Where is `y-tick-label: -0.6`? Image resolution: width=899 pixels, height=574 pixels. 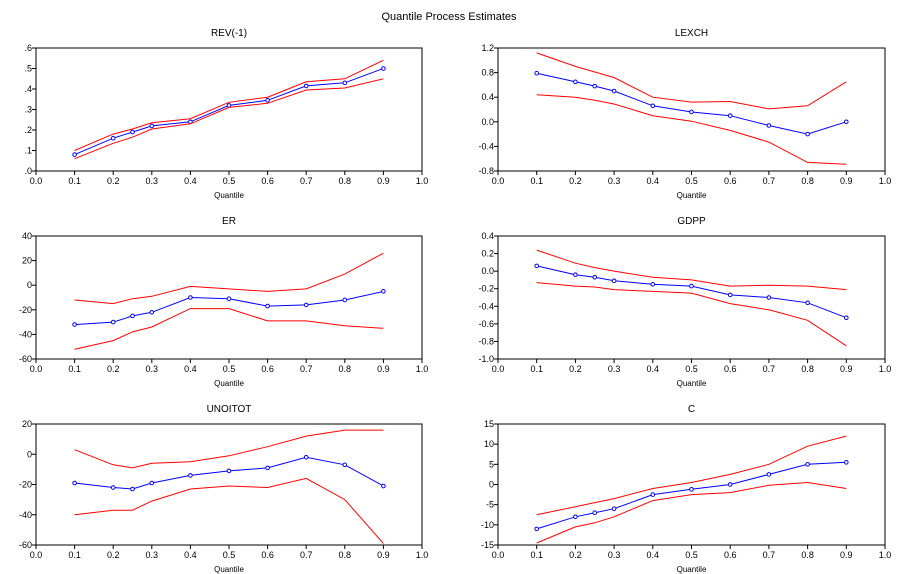
y-tick-label: -0.6 is located at coordinates (486, 324).